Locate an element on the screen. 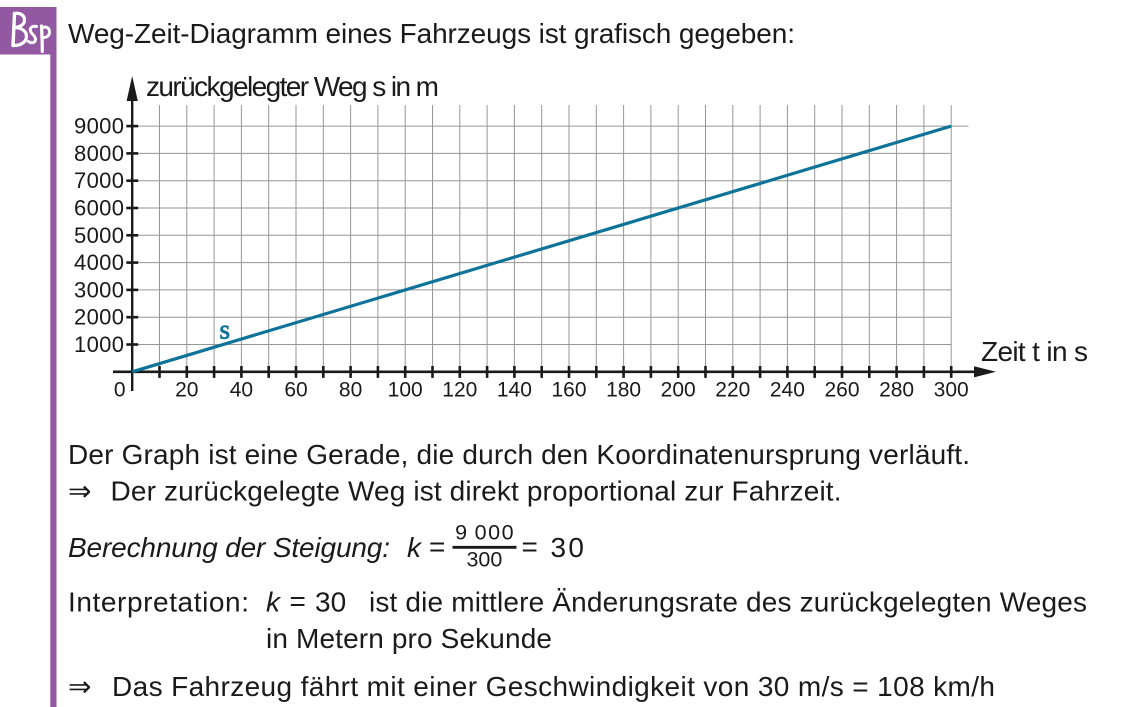  svg-text: 6000 is located at coordinates (99, 208).